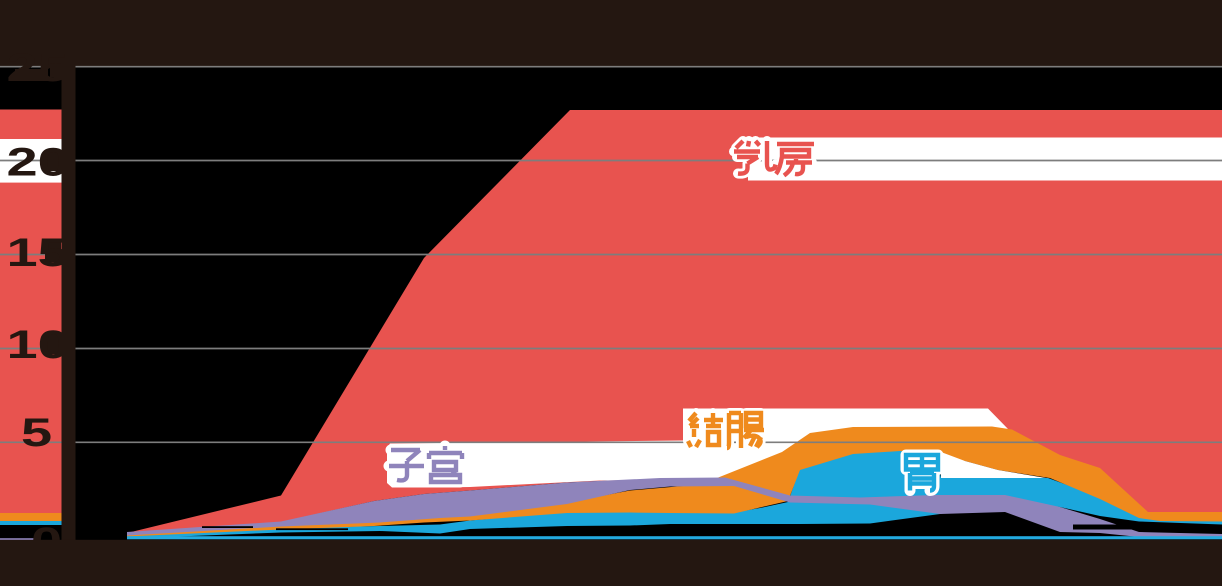  What do you see at coordinates (36, 433) in the screenshot?
I see `svg-text: 5` at bounding box center [36, 433].